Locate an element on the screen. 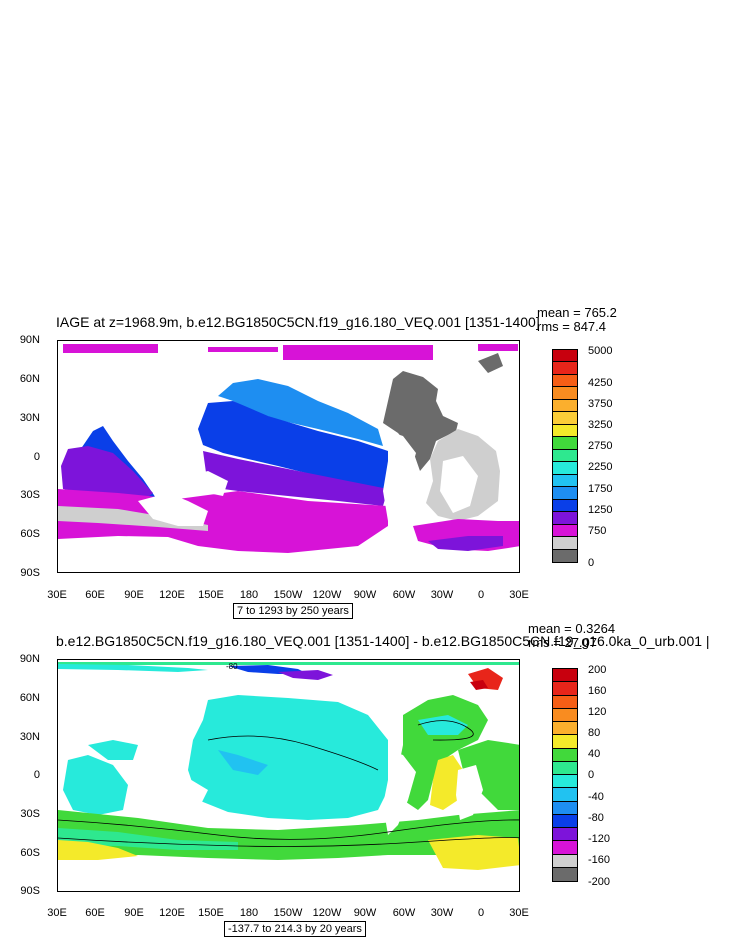  panel1-colorbar-label: 750 is located at coordinates (597, 531).